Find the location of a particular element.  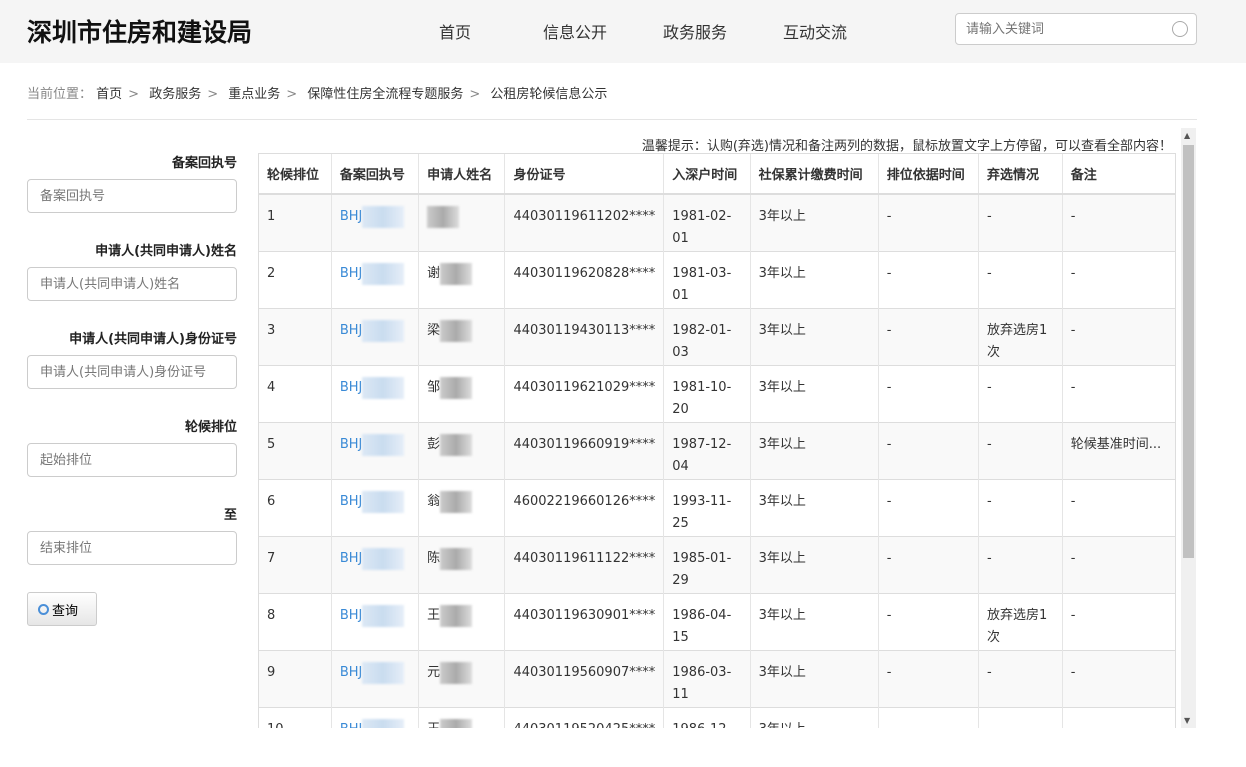

cell-text: 7 is located at coordinates (271, 558).